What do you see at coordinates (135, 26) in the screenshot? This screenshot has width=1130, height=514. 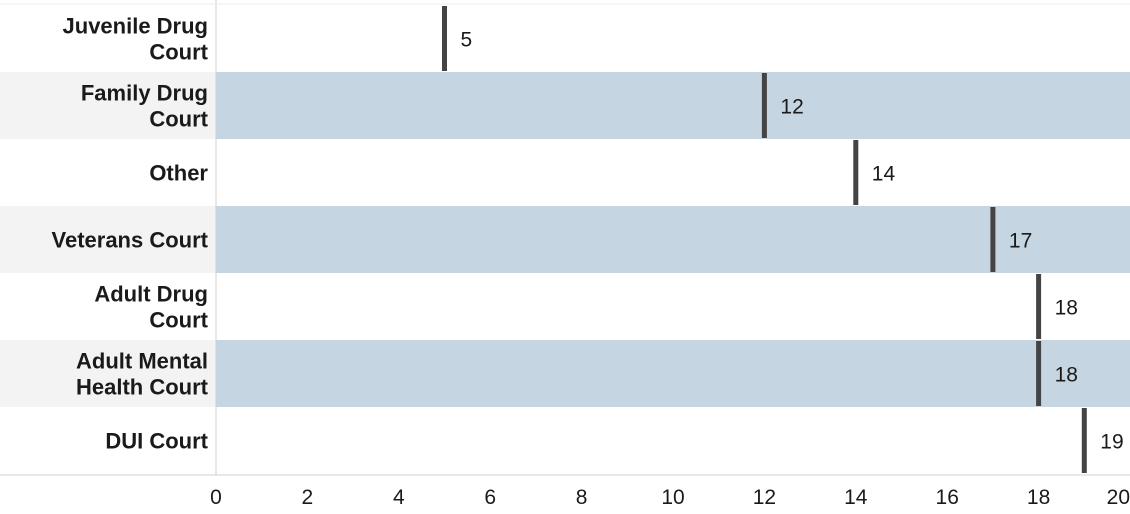 I see `row-label-juvenile-drug-court-line-1: Juvenile Drug` at bounding box center [135, 26].